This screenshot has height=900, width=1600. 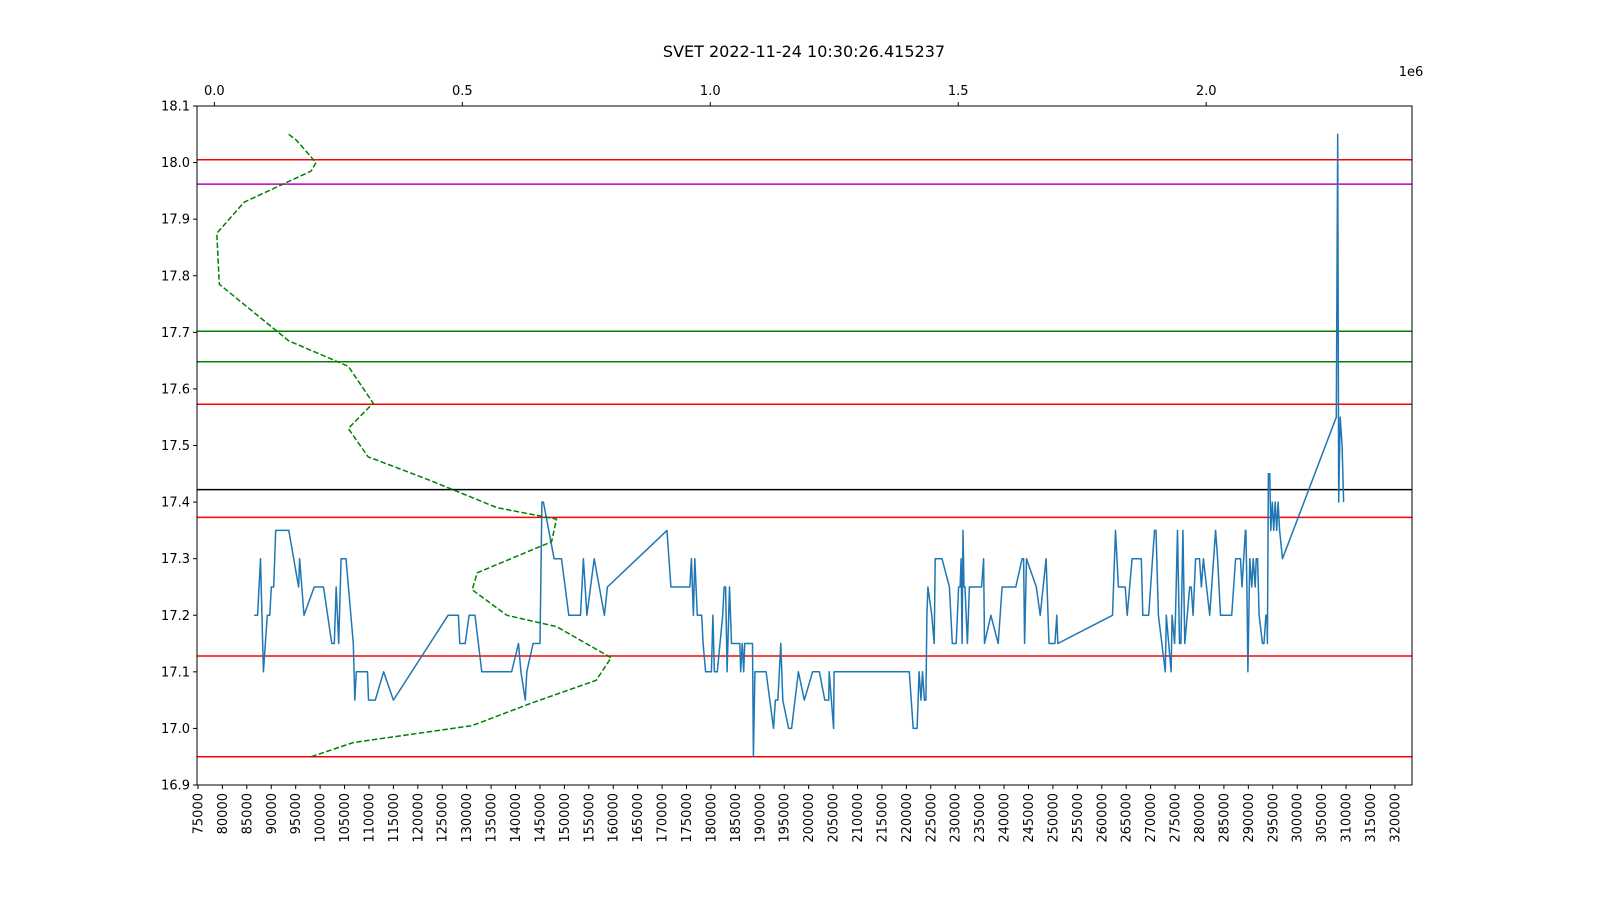 I want to click on x-tick-label: 155000, so click(x=589, y=818).